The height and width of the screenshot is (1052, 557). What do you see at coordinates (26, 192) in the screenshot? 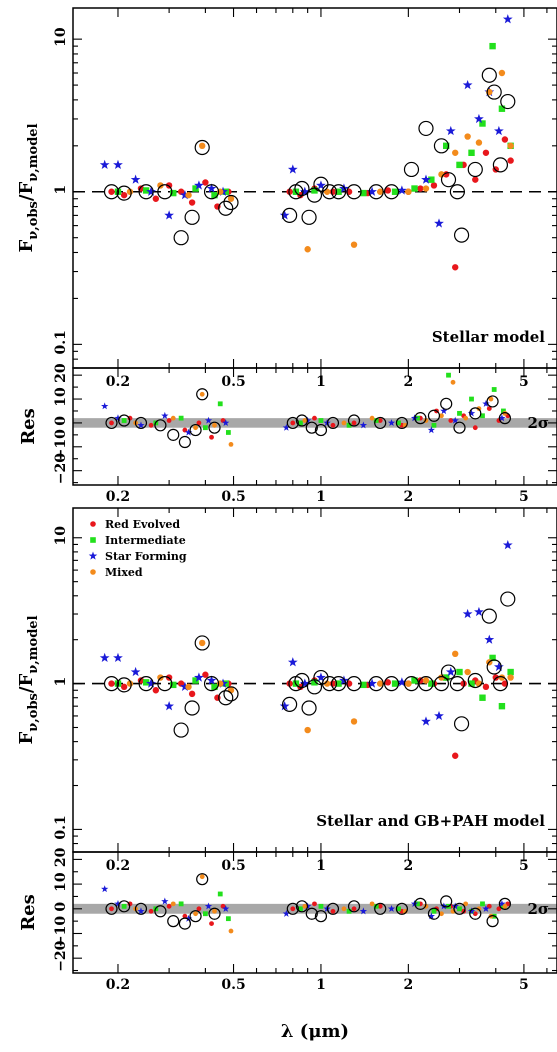
I see `y-axis-title-part: /F` at bounding box center [26, 192].